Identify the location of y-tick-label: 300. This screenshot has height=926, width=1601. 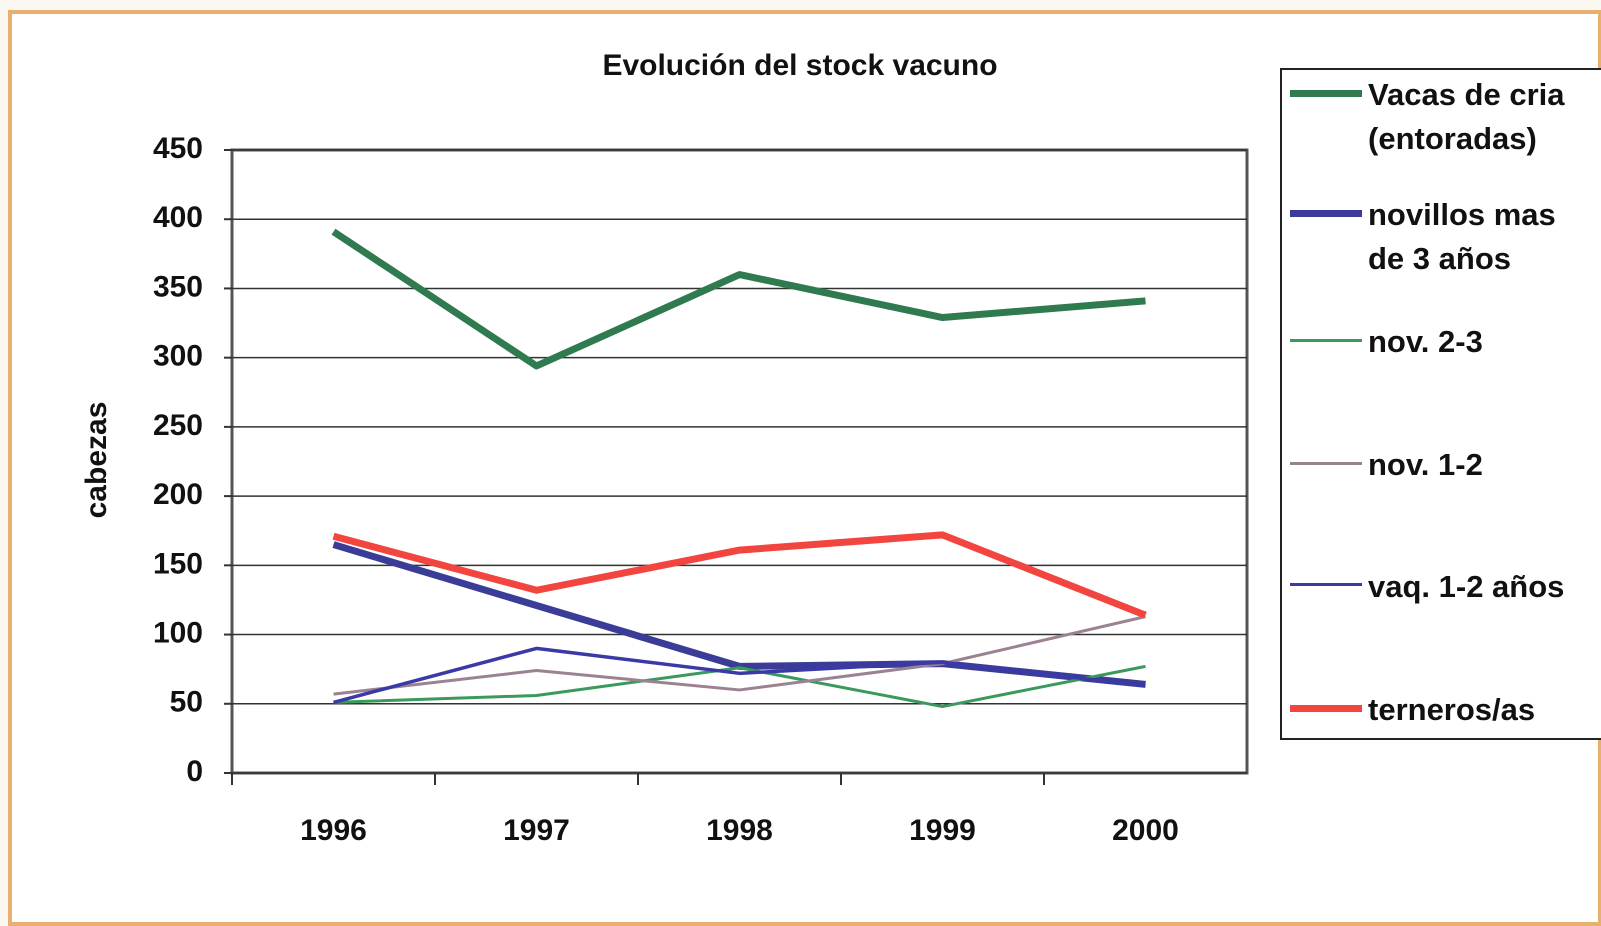
(178, 356).